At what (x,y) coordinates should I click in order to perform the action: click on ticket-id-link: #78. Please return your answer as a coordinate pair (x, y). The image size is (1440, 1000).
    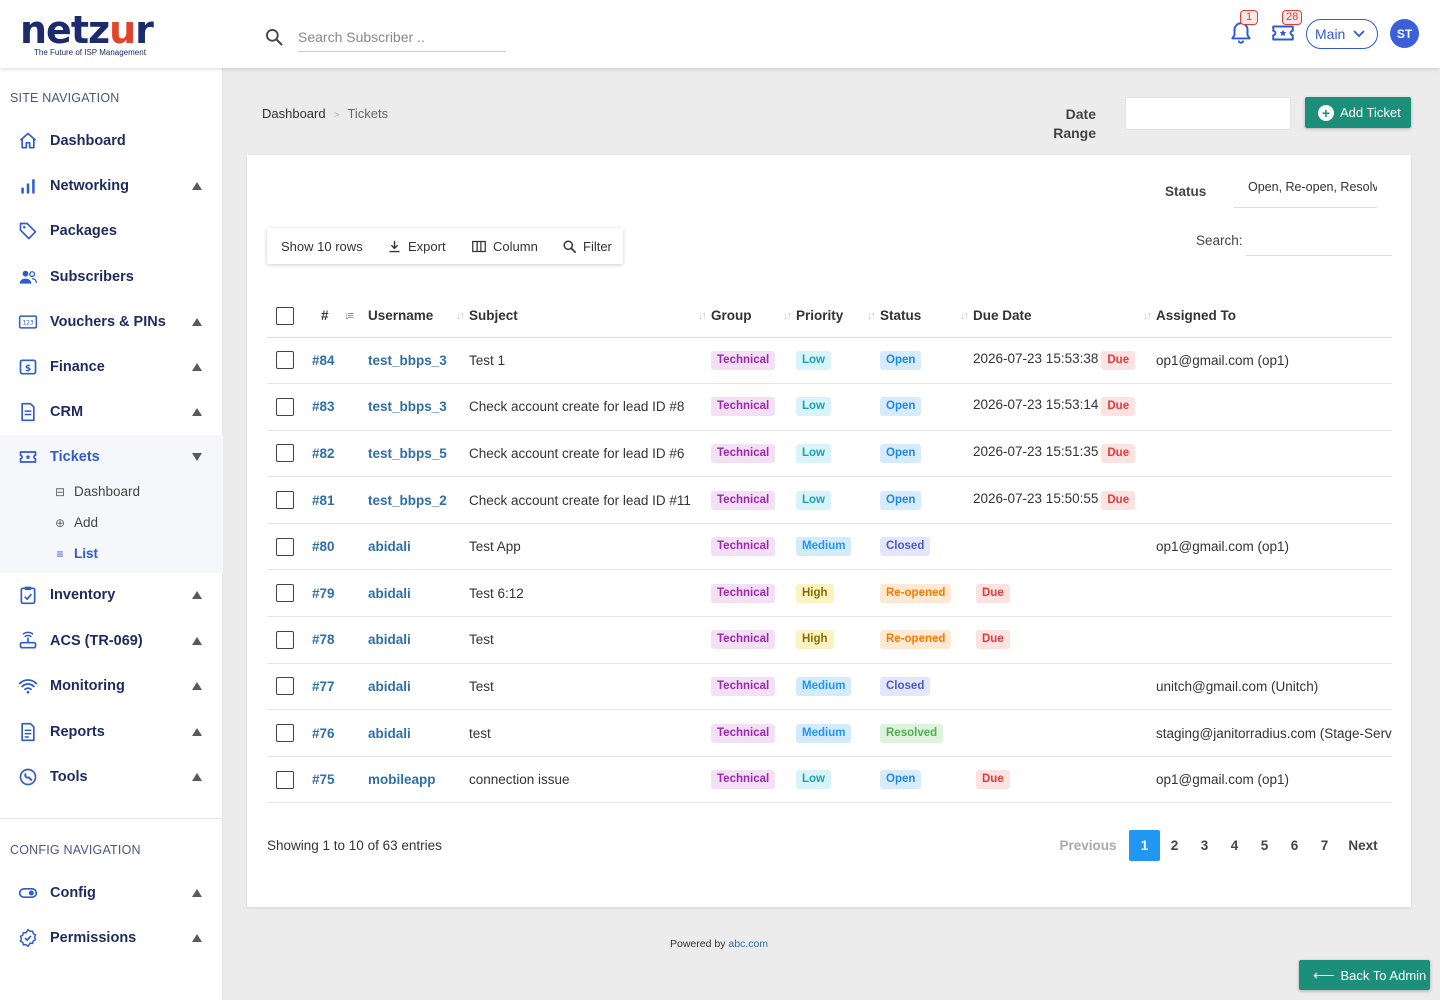
    Looking at the image, I should click on (323, 640).